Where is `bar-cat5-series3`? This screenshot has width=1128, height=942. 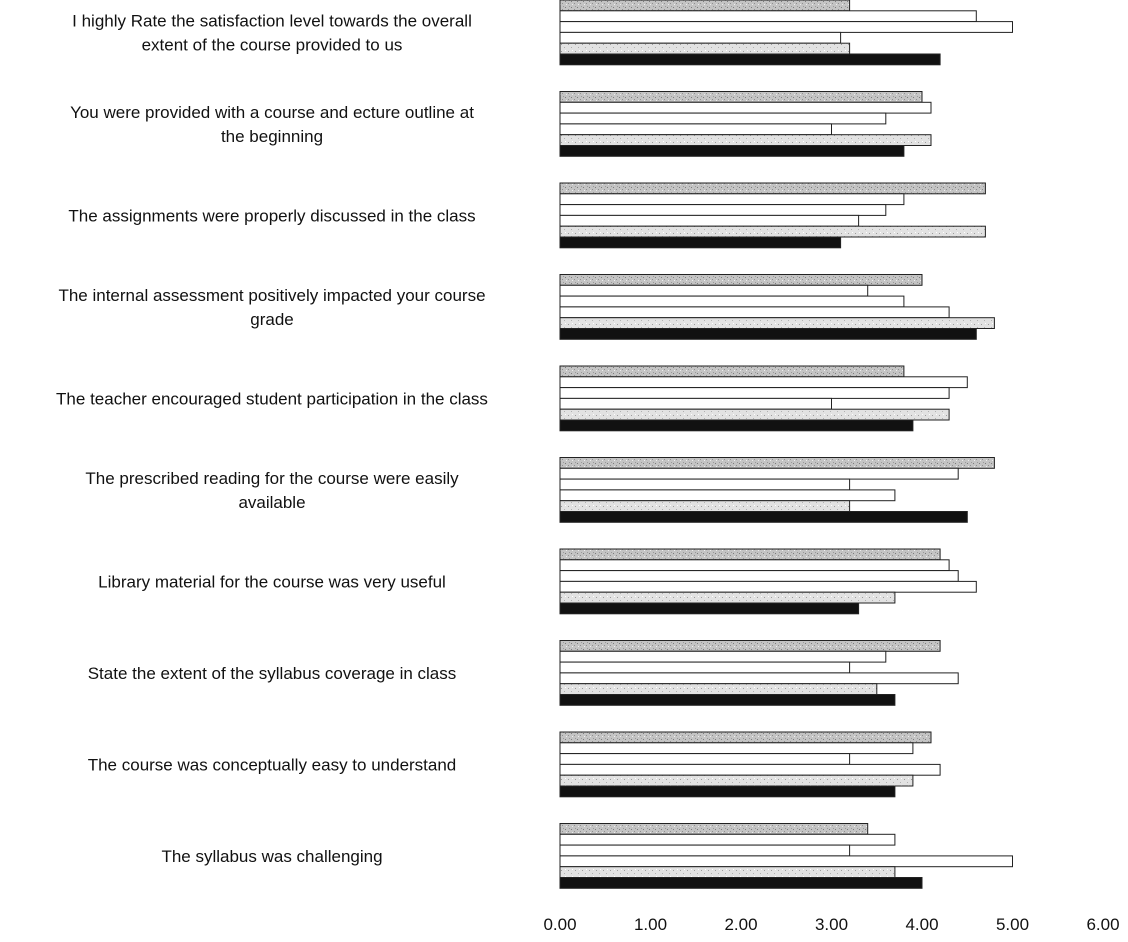
bar-cat5-series3 is located at coordinates (727, 495).